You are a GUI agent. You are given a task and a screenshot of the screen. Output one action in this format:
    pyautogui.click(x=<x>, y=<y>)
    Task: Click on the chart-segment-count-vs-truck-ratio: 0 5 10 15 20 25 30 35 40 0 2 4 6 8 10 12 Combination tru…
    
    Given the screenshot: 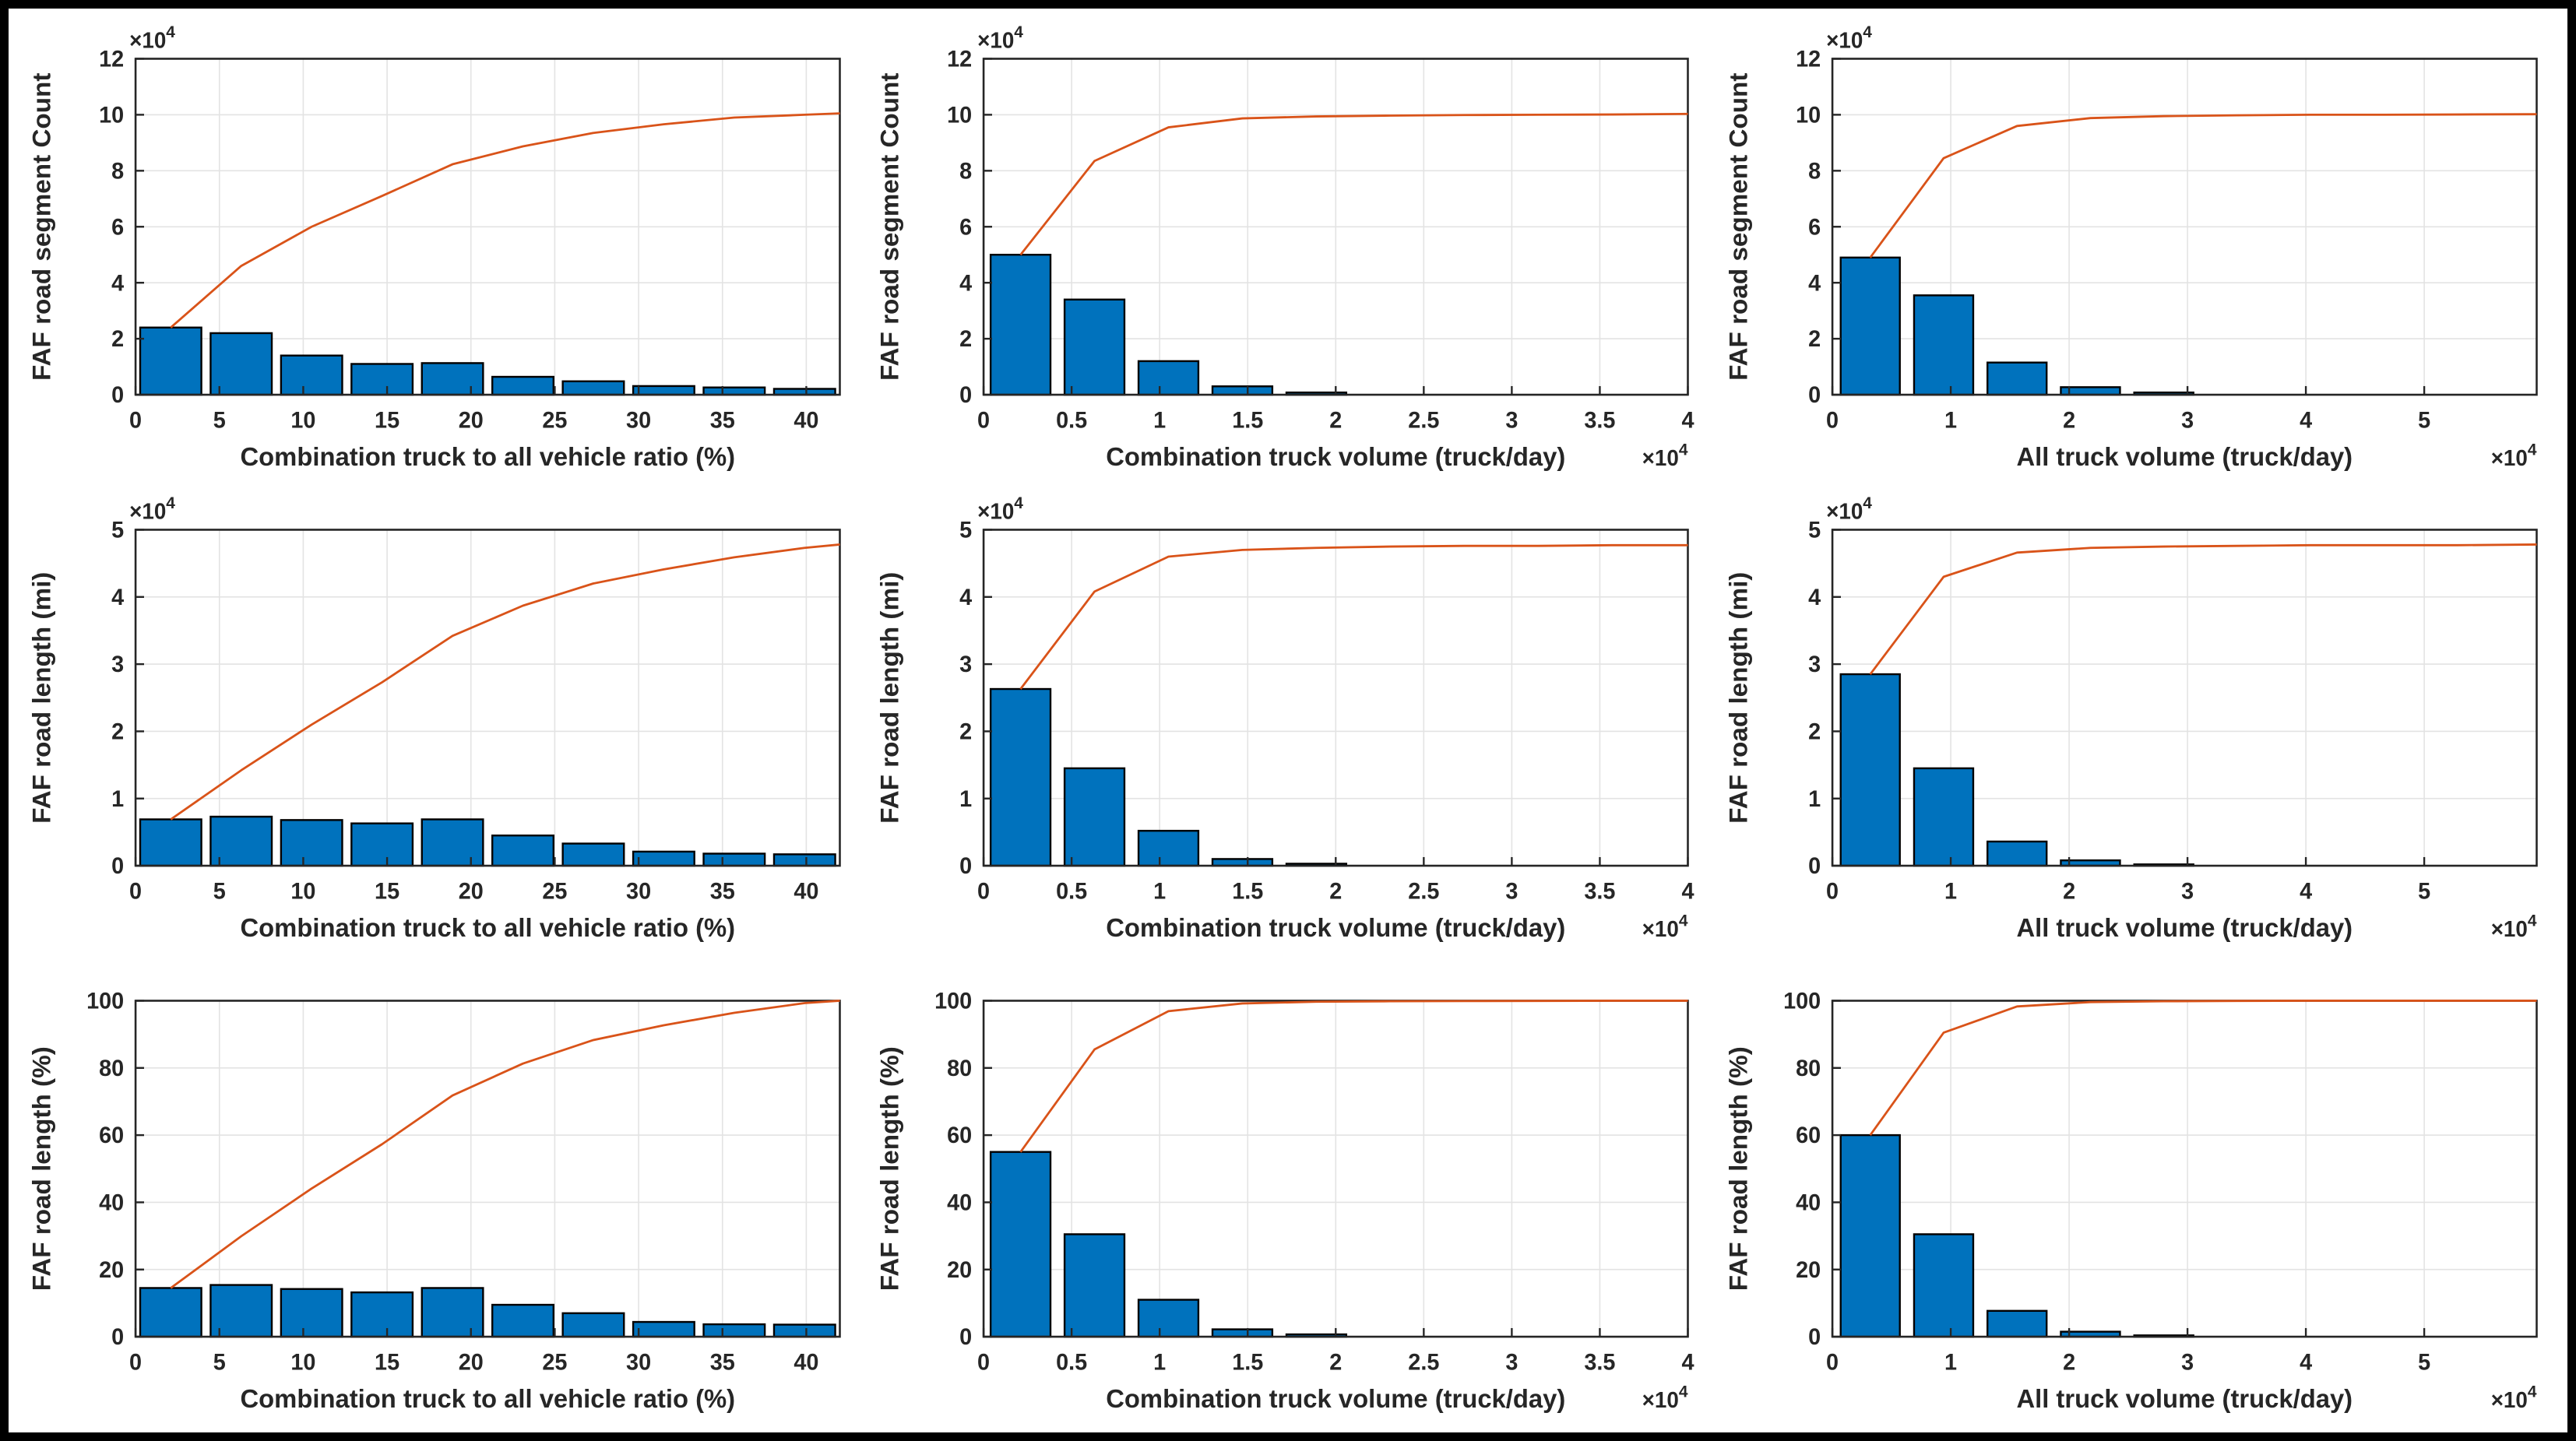 What is the action you would take?
    pyautogui.click(x=439, y=249)
    